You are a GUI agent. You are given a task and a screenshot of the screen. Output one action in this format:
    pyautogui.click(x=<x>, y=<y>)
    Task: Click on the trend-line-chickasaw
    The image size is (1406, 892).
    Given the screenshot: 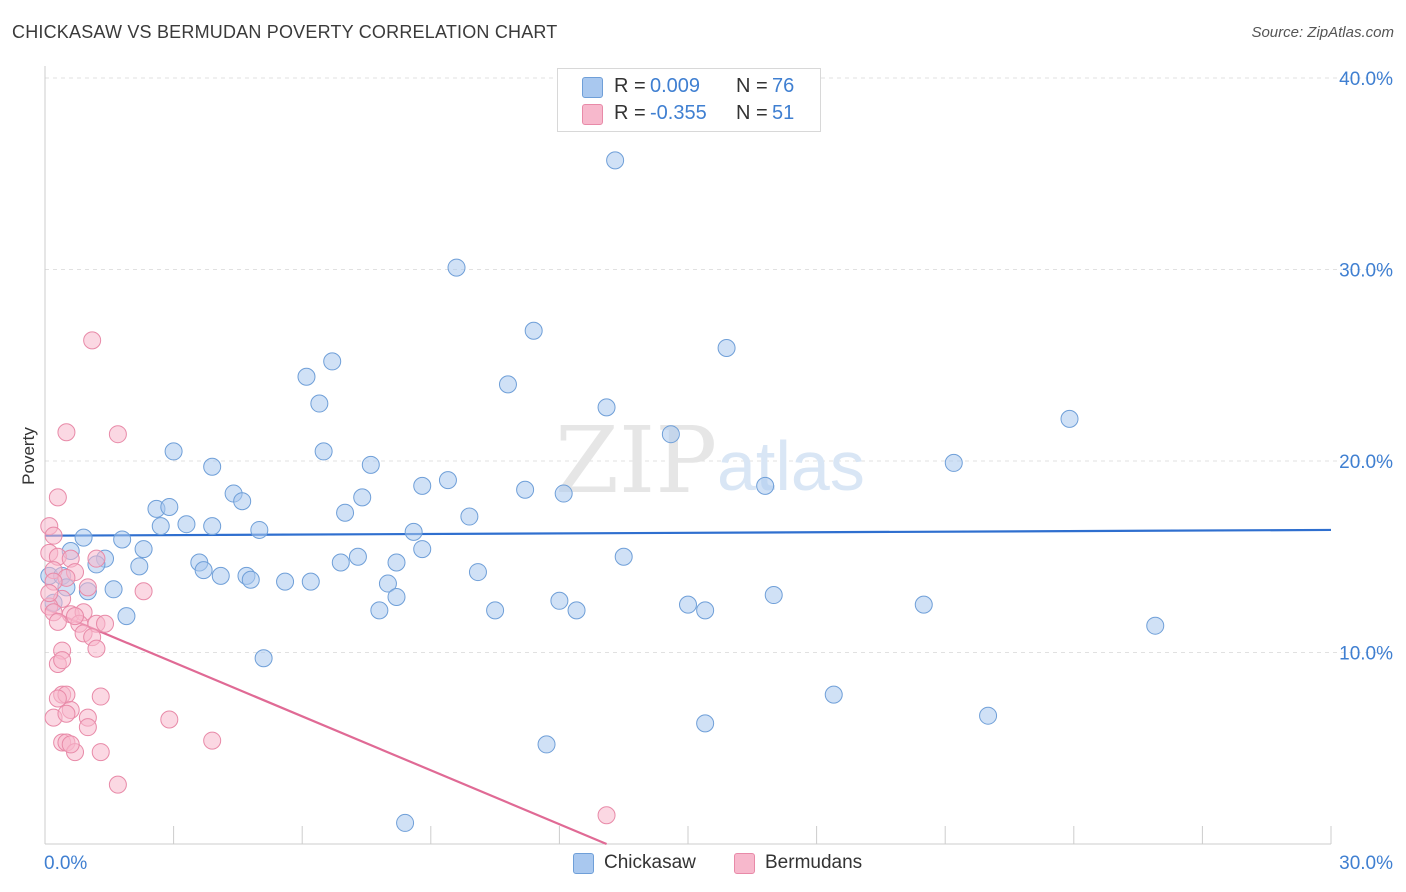 What is the action you would take?
    pyautogui.click(x=688, y=532)
    